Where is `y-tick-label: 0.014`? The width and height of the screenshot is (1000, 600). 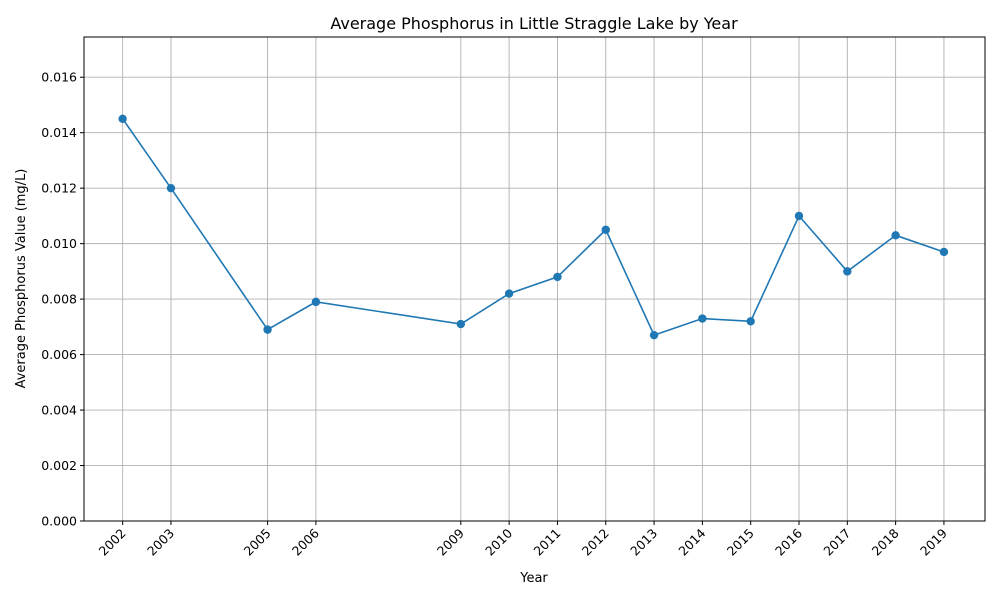
y-tick-label: 0.014 is located at coordinates (59, 132).